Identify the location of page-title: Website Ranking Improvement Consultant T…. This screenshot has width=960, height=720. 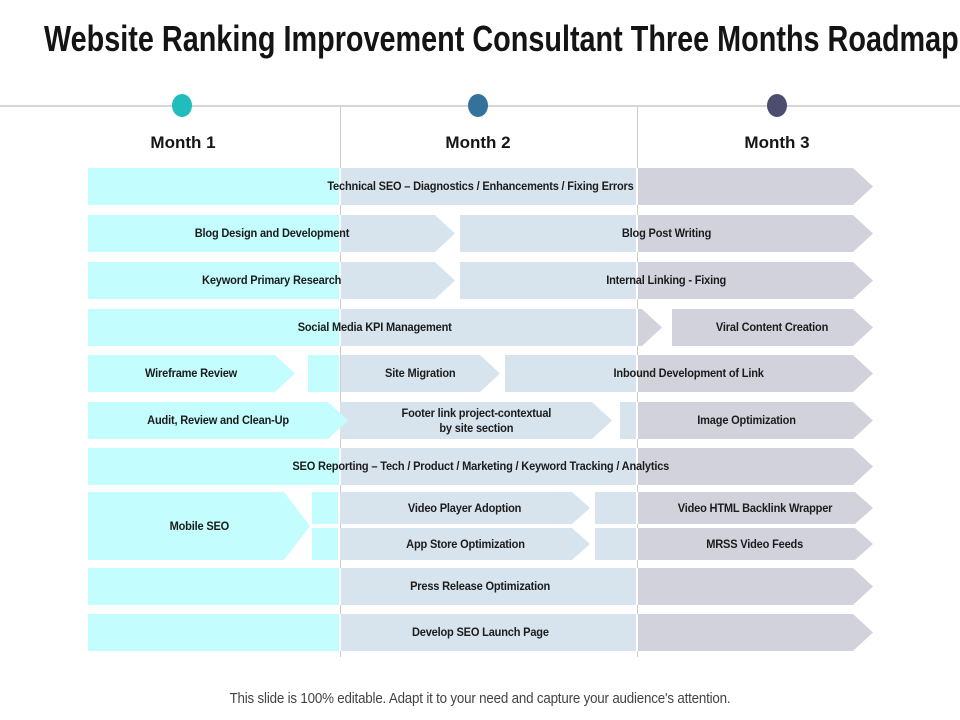
(501, 38).